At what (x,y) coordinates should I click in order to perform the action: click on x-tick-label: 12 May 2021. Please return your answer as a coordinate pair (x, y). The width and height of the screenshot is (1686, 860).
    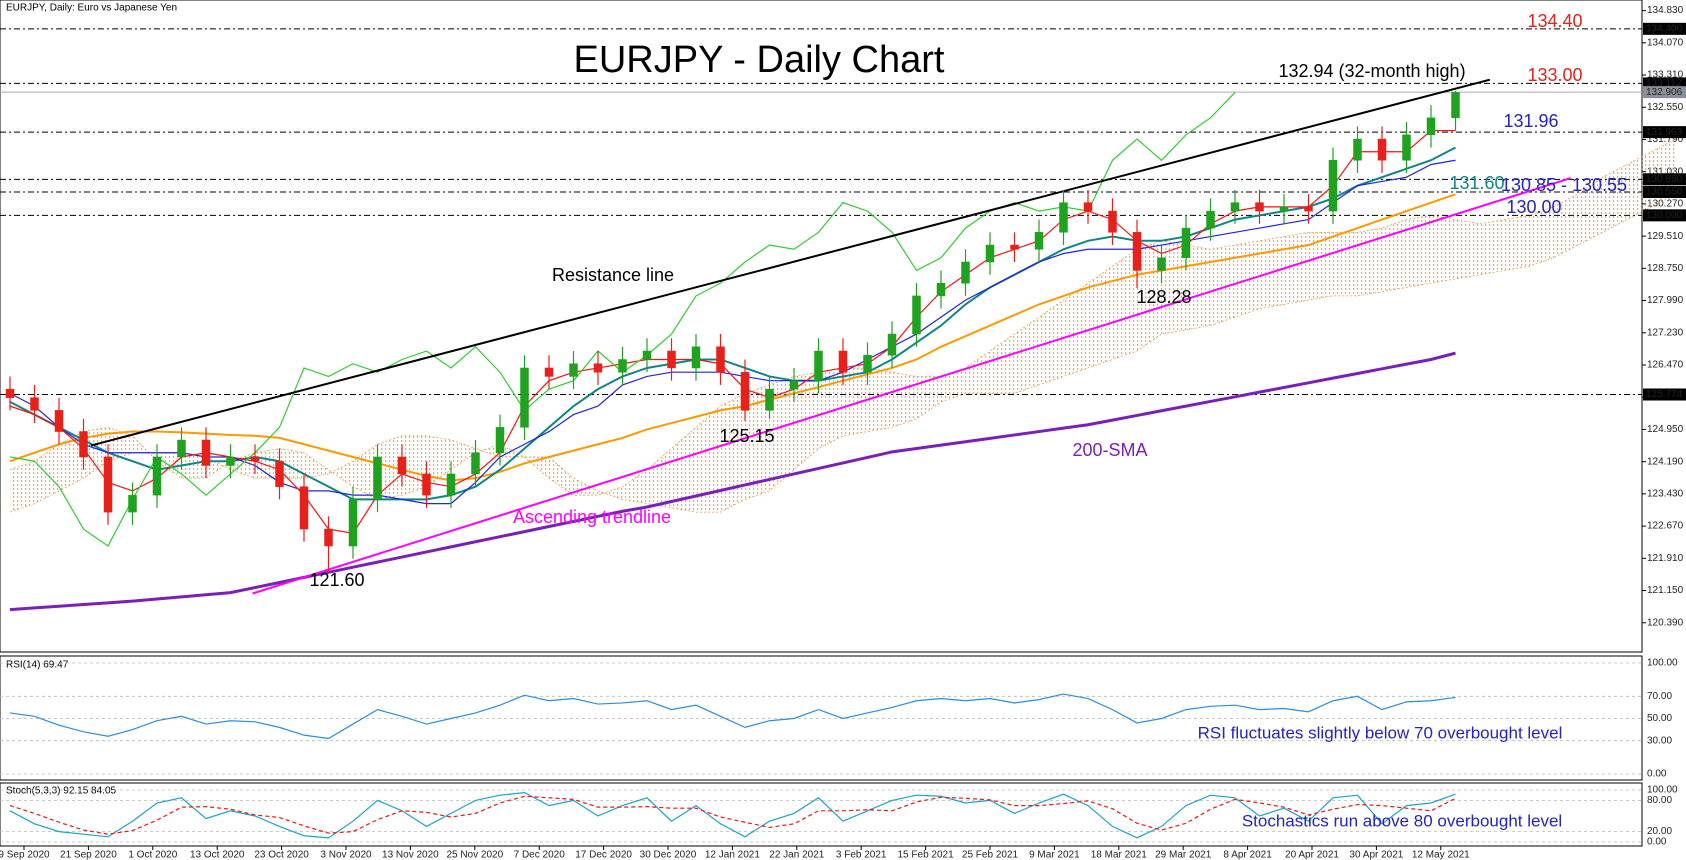
    Looking at the image, I should click on (1441, 855).